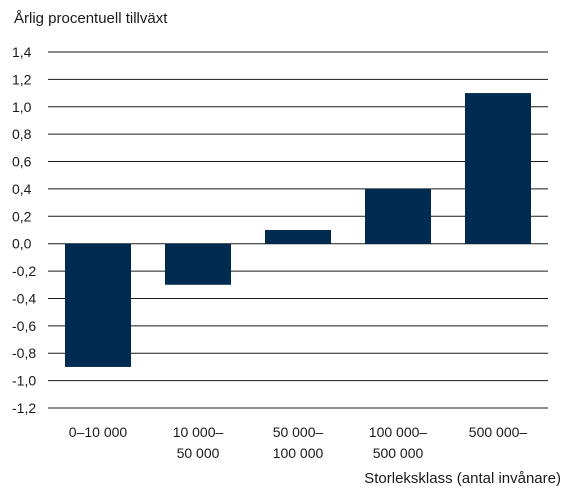 The image size is (567, 492). Describe the element at coordinates (198, 432) in the screenshot. I see `x-tick-label: 10 000–` at that location.